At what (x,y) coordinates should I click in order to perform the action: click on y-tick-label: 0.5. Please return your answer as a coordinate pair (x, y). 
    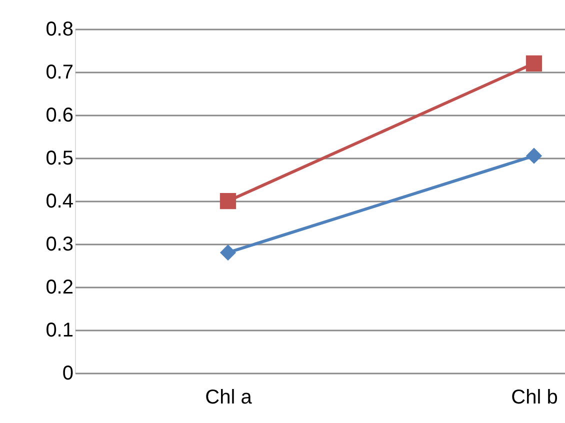
    Looking at the image, I should click on (60, 159).